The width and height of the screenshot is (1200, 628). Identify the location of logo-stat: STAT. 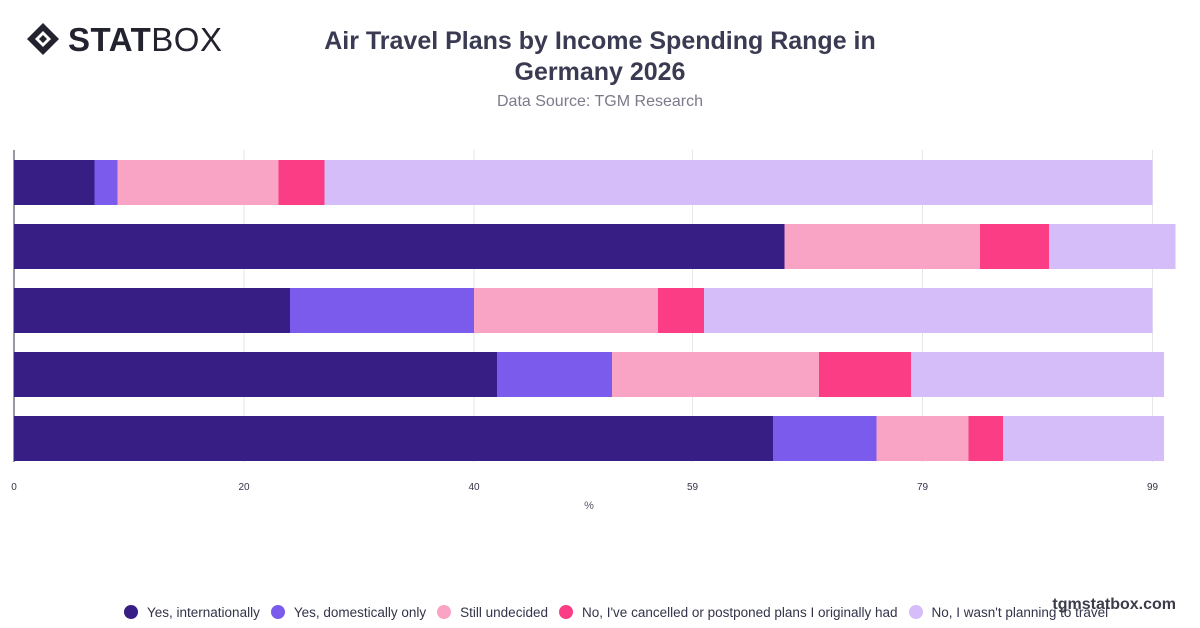
(110, 39).